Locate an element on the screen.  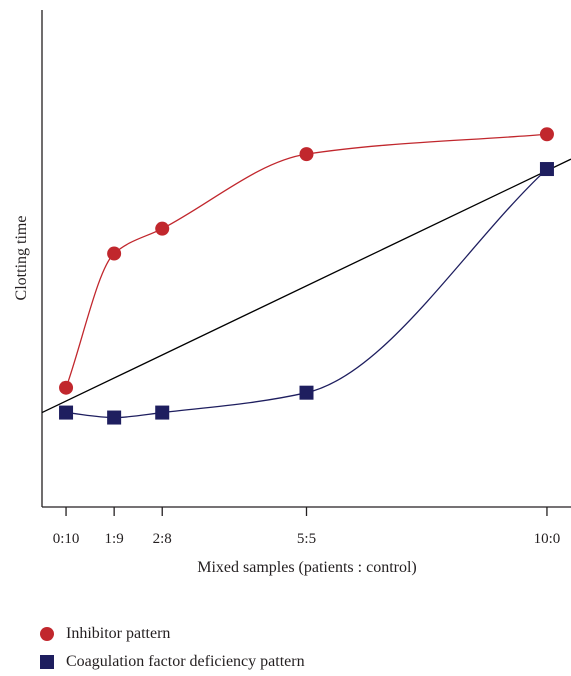
x-tick-label: 0:10 is located at coordinates (66, 539).